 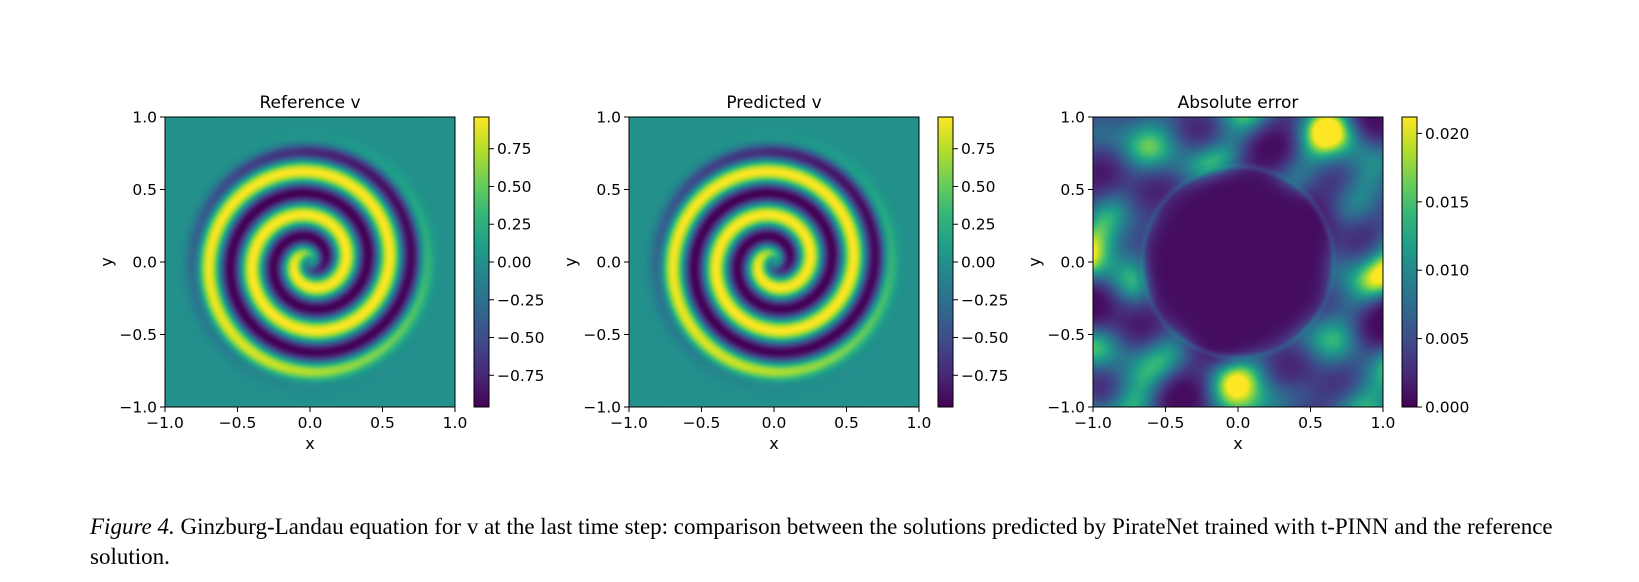 What do you see at coordinates (132, 526) in the screenshot?
I see `caption-label: Figure 4.` at bounding box center [132, 526].